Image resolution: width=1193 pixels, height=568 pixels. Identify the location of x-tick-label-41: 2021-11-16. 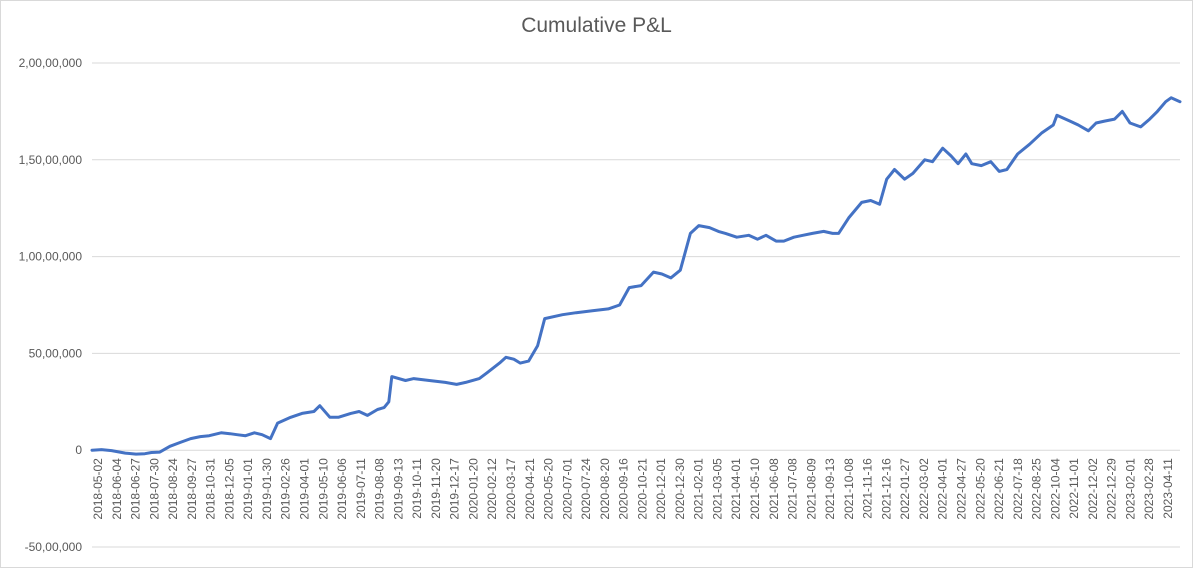
(868, 488).